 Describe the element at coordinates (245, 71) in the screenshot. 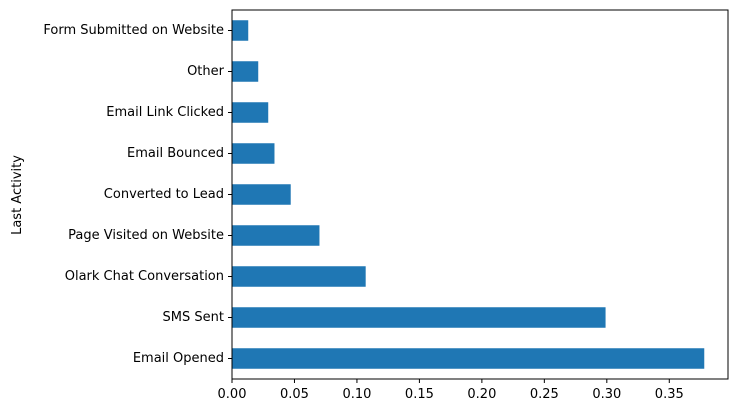

I see `bar-other` at that location.